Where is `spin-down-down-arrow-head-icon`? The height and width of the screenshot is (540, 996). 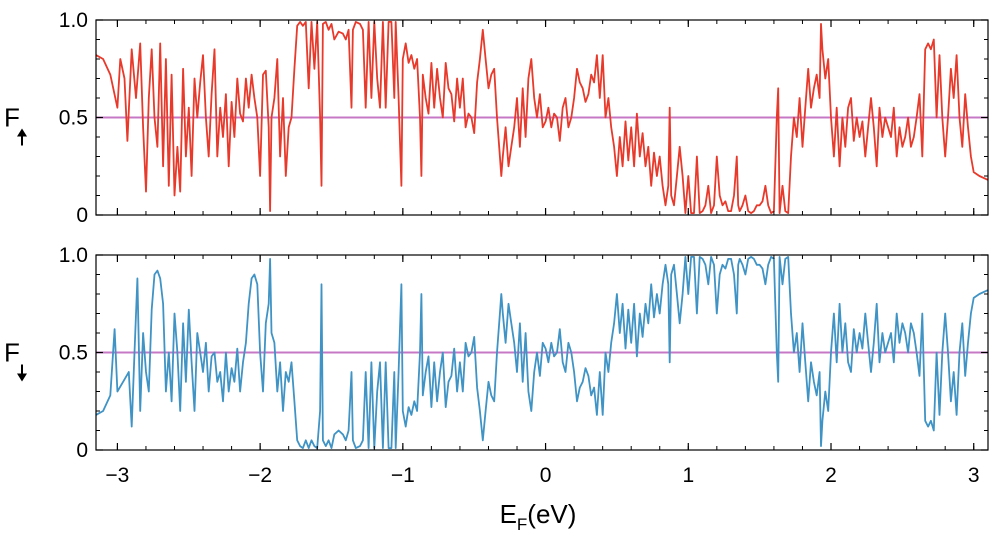
spin-down-down-arrow-head-icon is located at coordinates (22, 377).